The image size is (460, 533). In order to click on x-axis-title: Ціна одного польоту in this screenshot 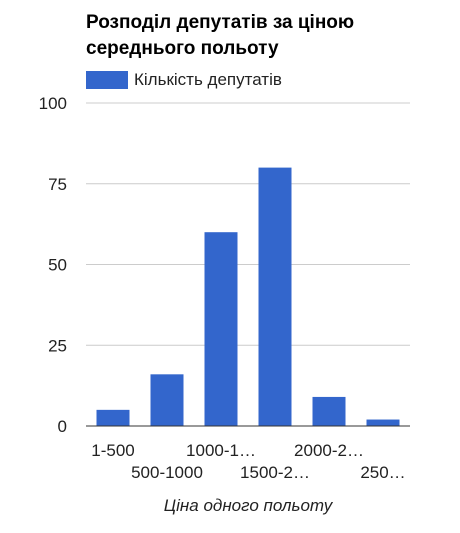, I will do `click(249, 505)`.